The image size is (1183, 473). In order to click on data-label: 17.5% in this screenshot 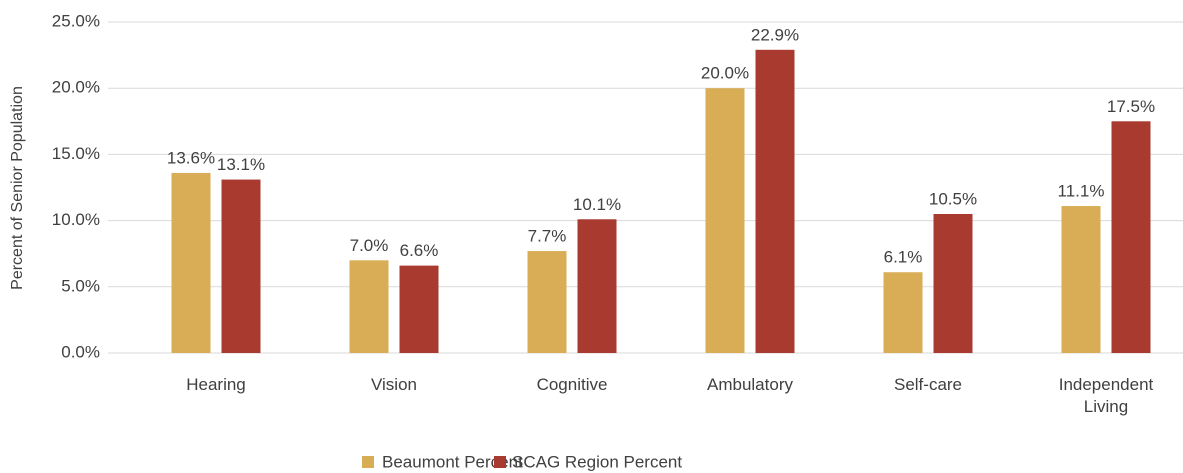, I will do `click(1131, 106)`.